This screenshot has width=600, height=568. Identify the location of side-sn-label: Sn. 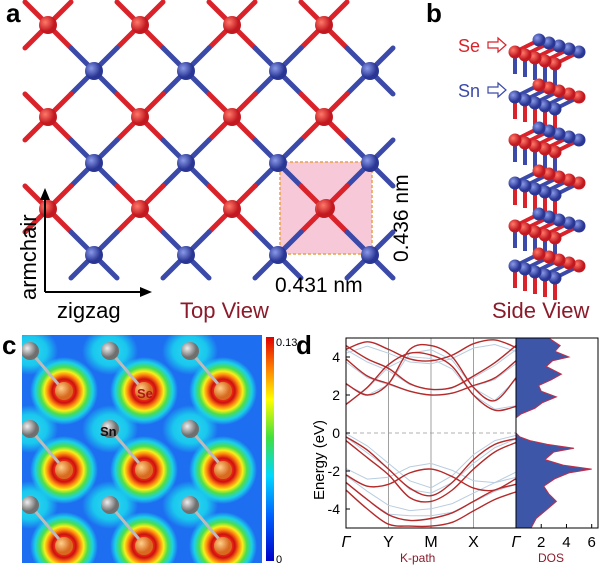
(469, 91).